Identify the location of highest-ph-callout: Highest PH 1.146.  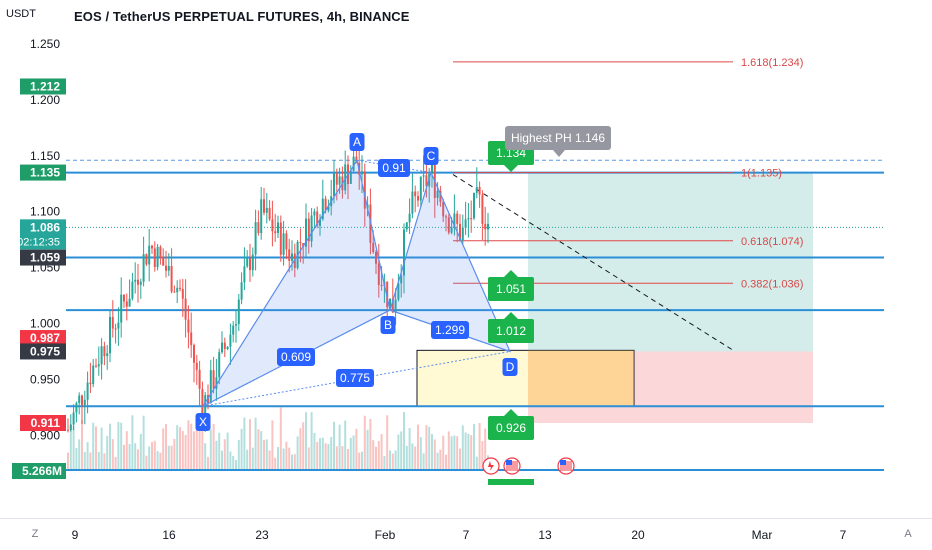
(558, 141).